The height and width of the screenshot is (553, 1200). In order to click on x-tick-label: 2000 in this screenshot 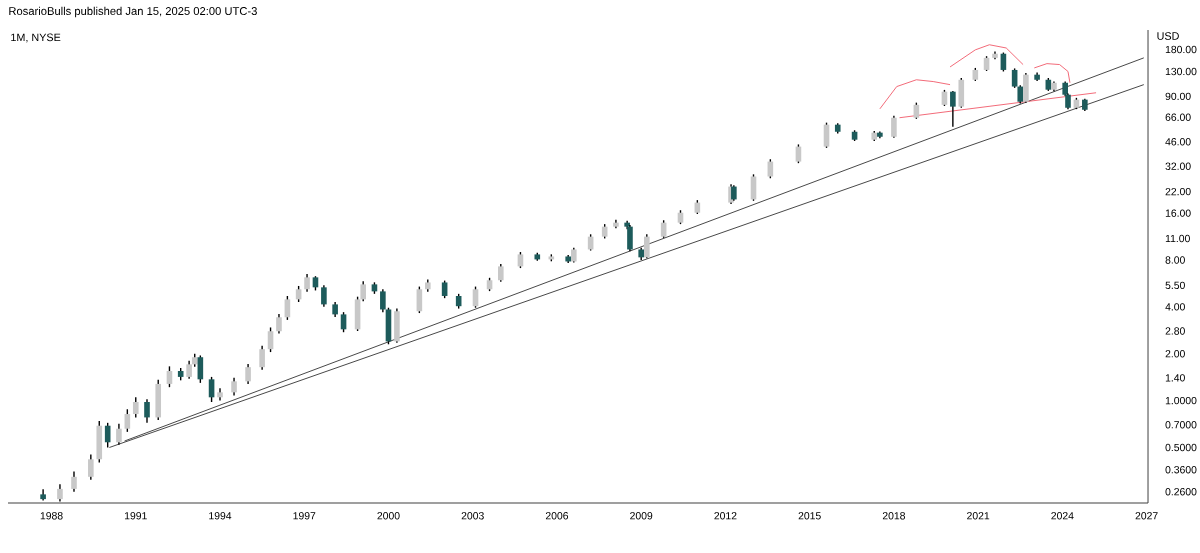, I will do `click(388, 516)`.